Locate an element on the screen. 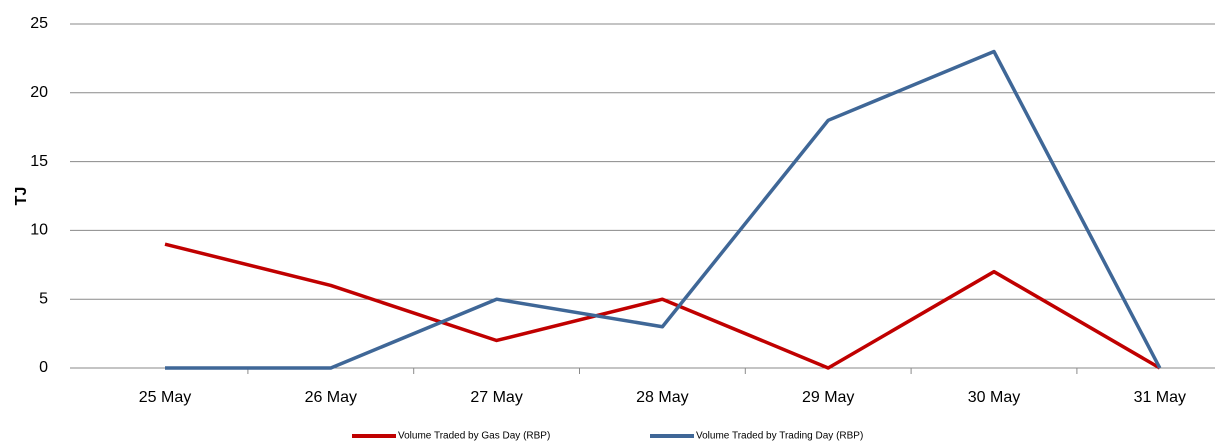  y-tick-label: 10 is located at coordinates (39, 230).